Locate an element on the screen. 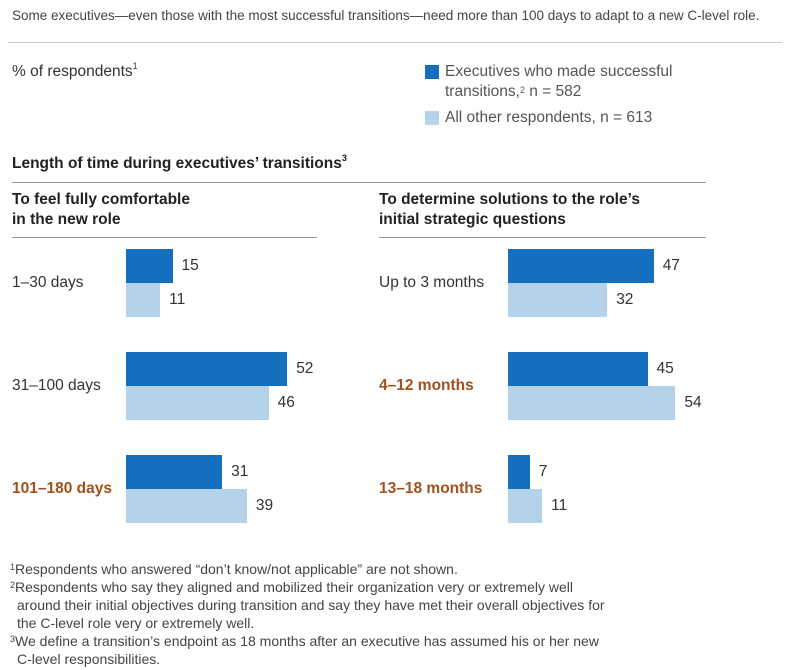  unit-label-text: % of respondents is located at coordinates (72, 71).